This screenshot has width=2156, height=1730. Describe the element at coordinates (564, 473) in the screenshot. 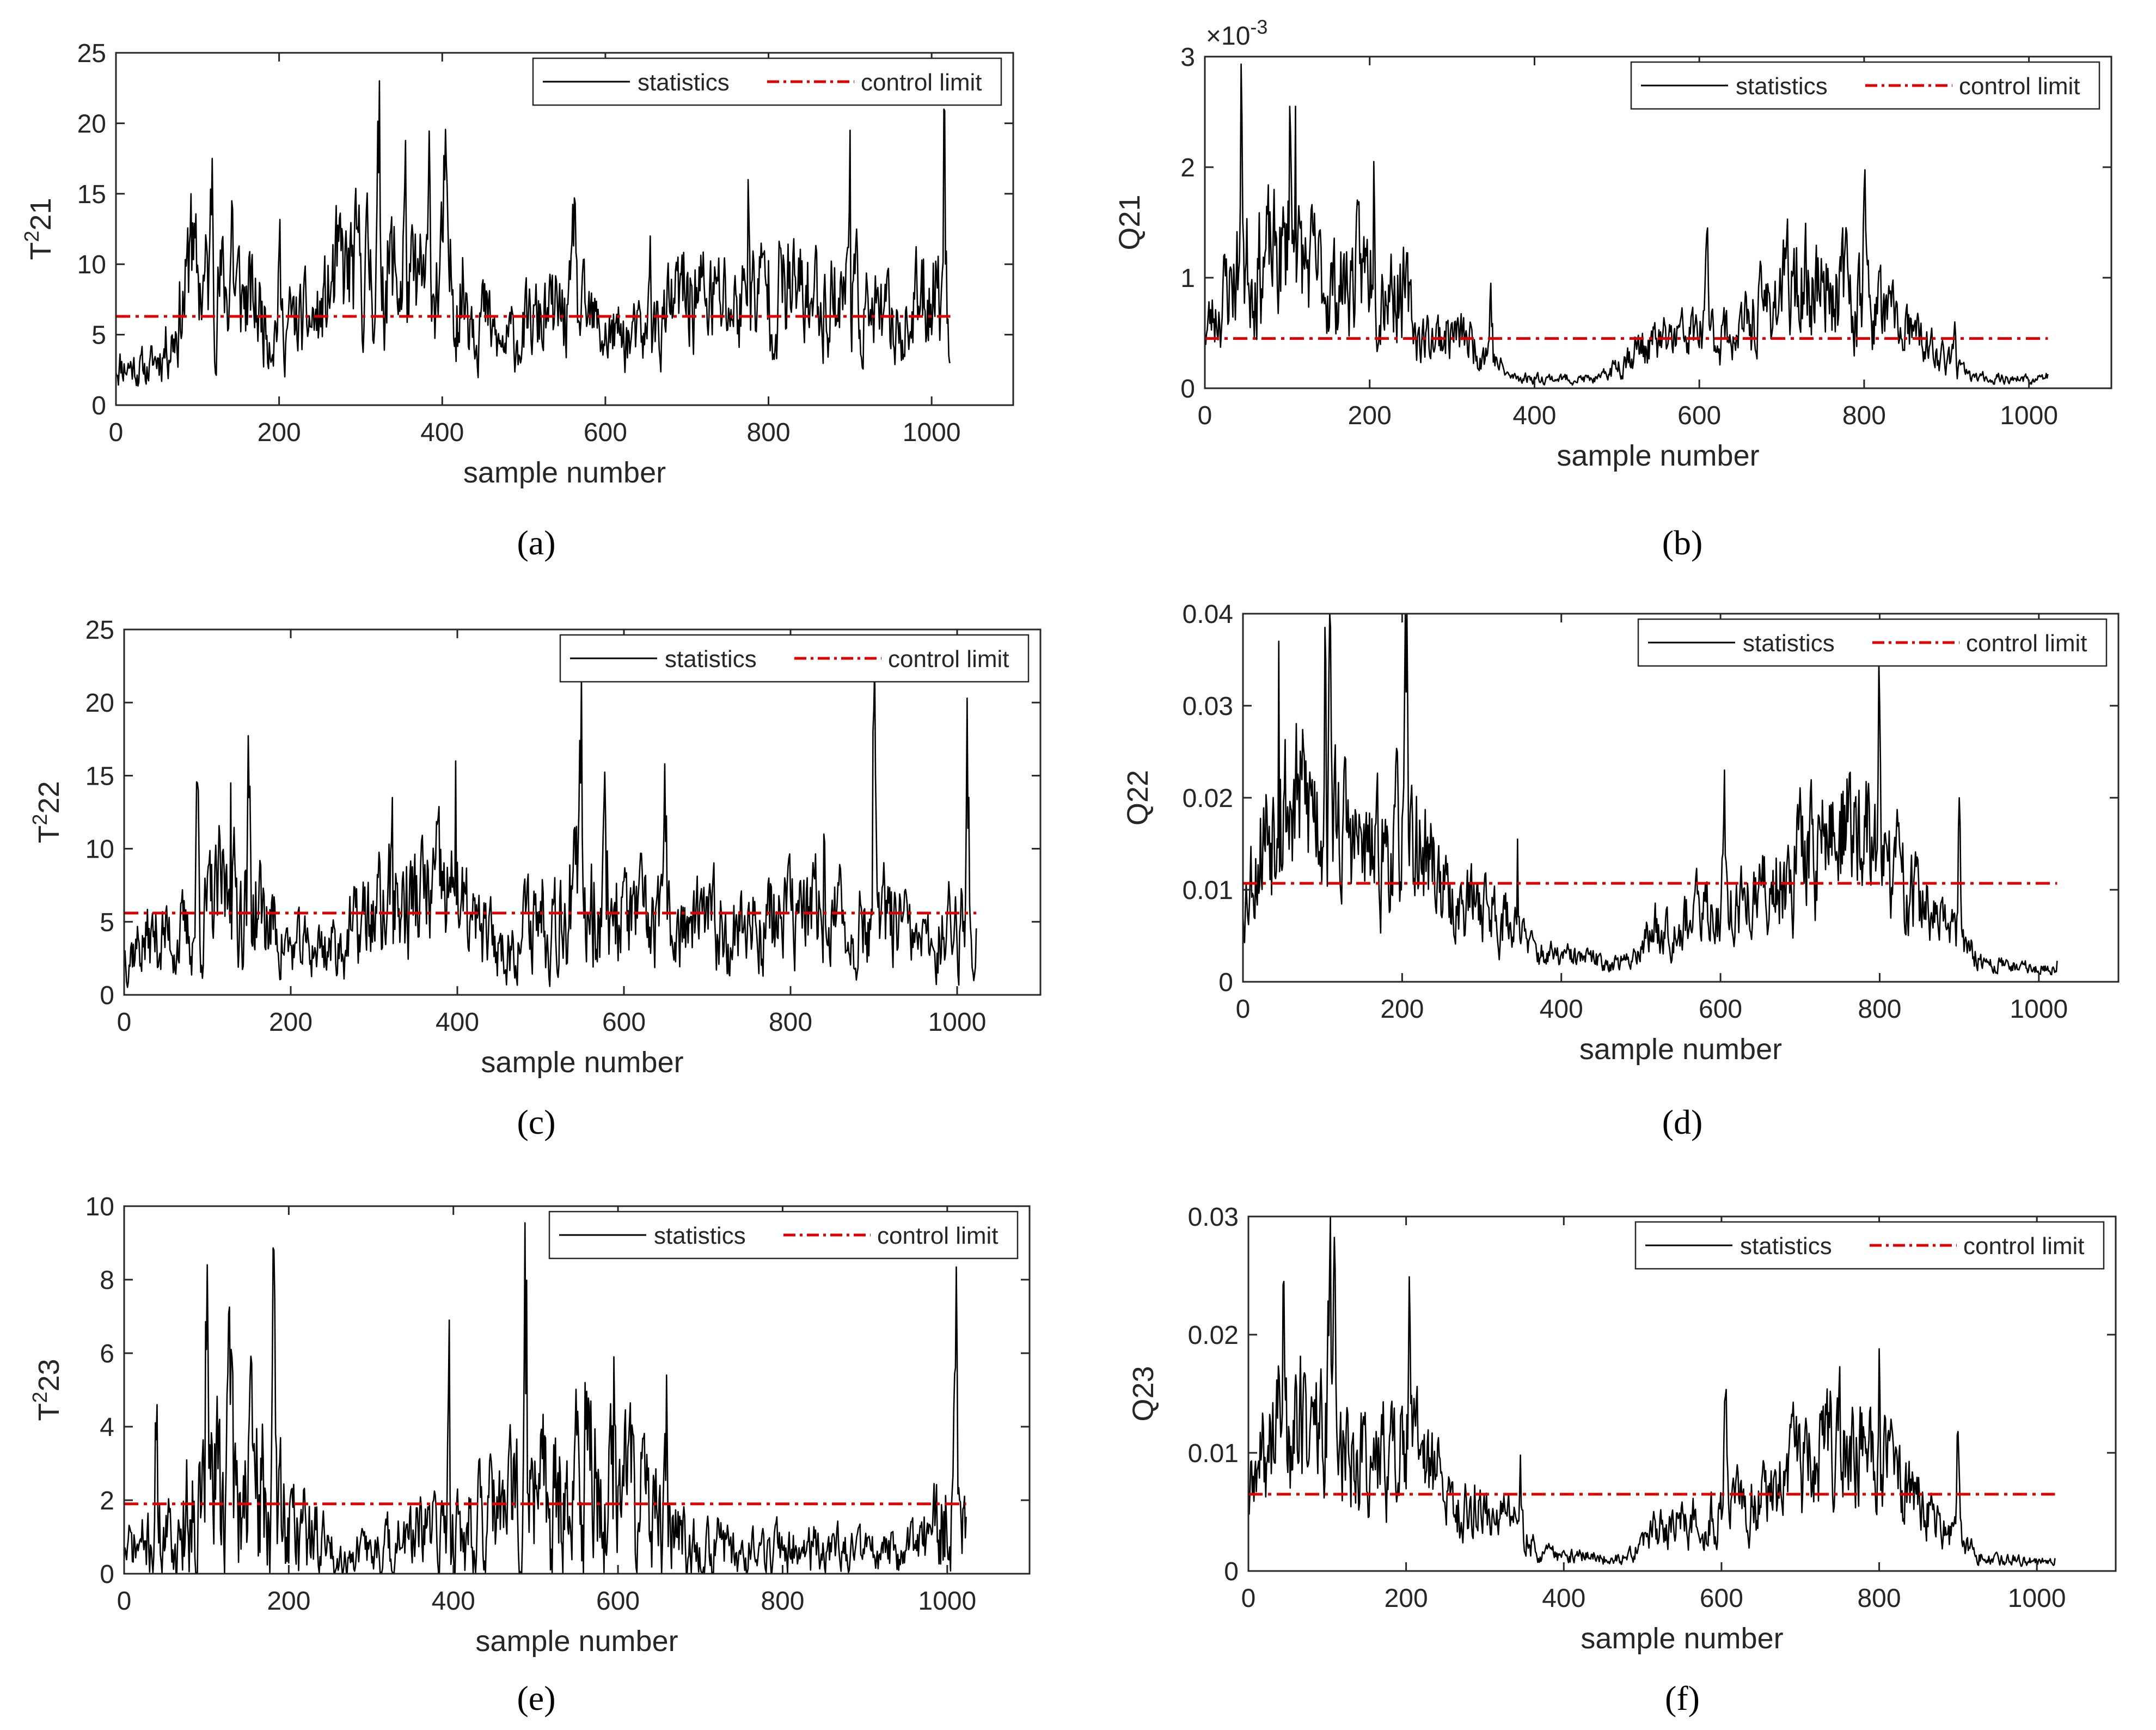

I see `x-axis-label-a: sample number` at that location.